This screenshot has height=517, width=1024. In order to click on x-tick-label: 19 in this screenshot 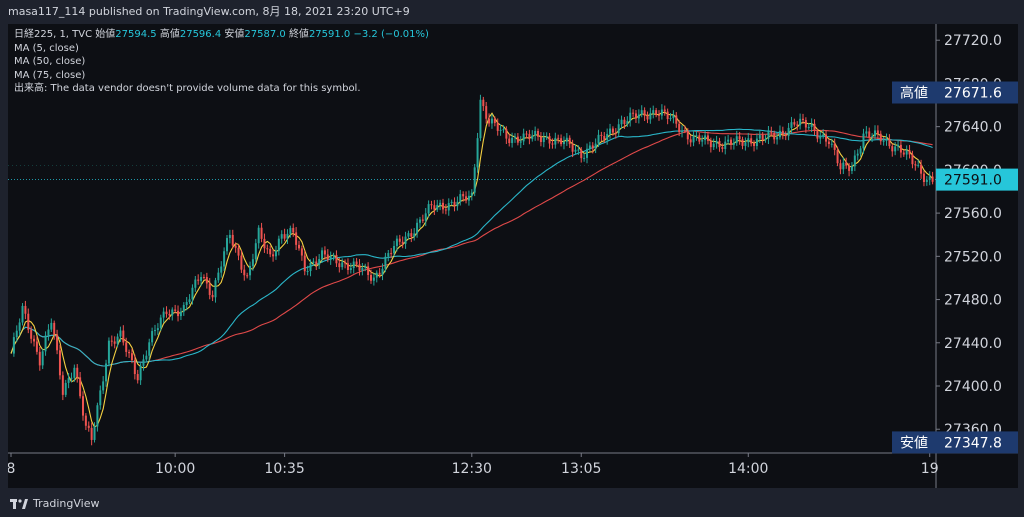, I will do `click(930, 469)`.